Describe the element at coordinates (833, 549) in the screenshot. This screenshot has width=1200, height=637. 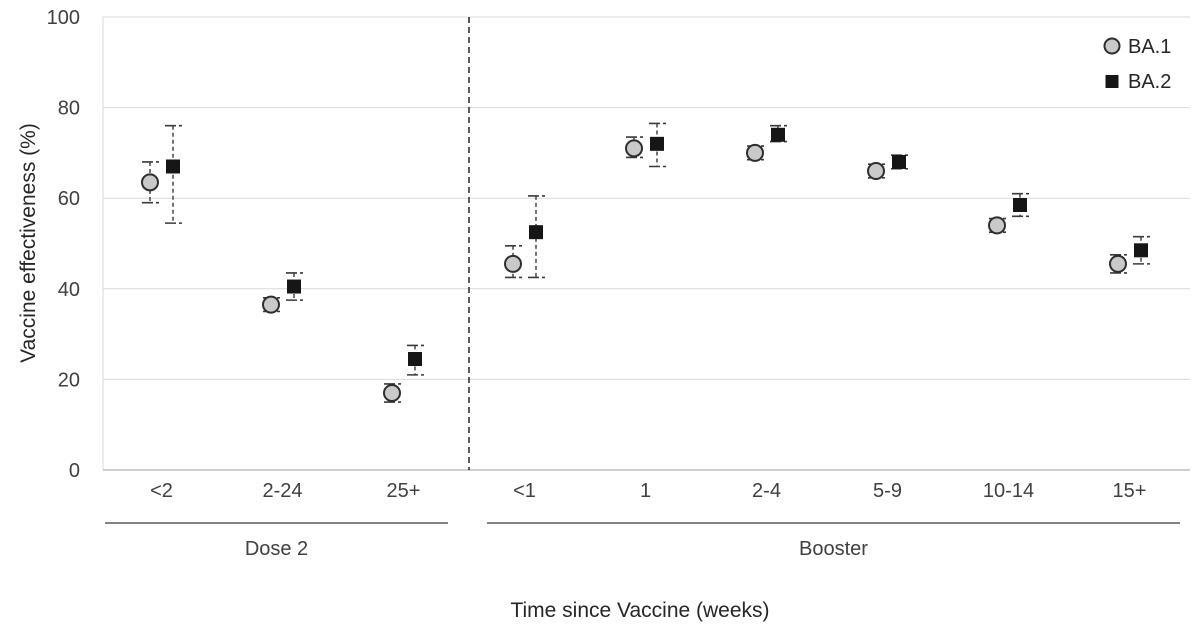
I see `group-label-1: Booster` at that location.